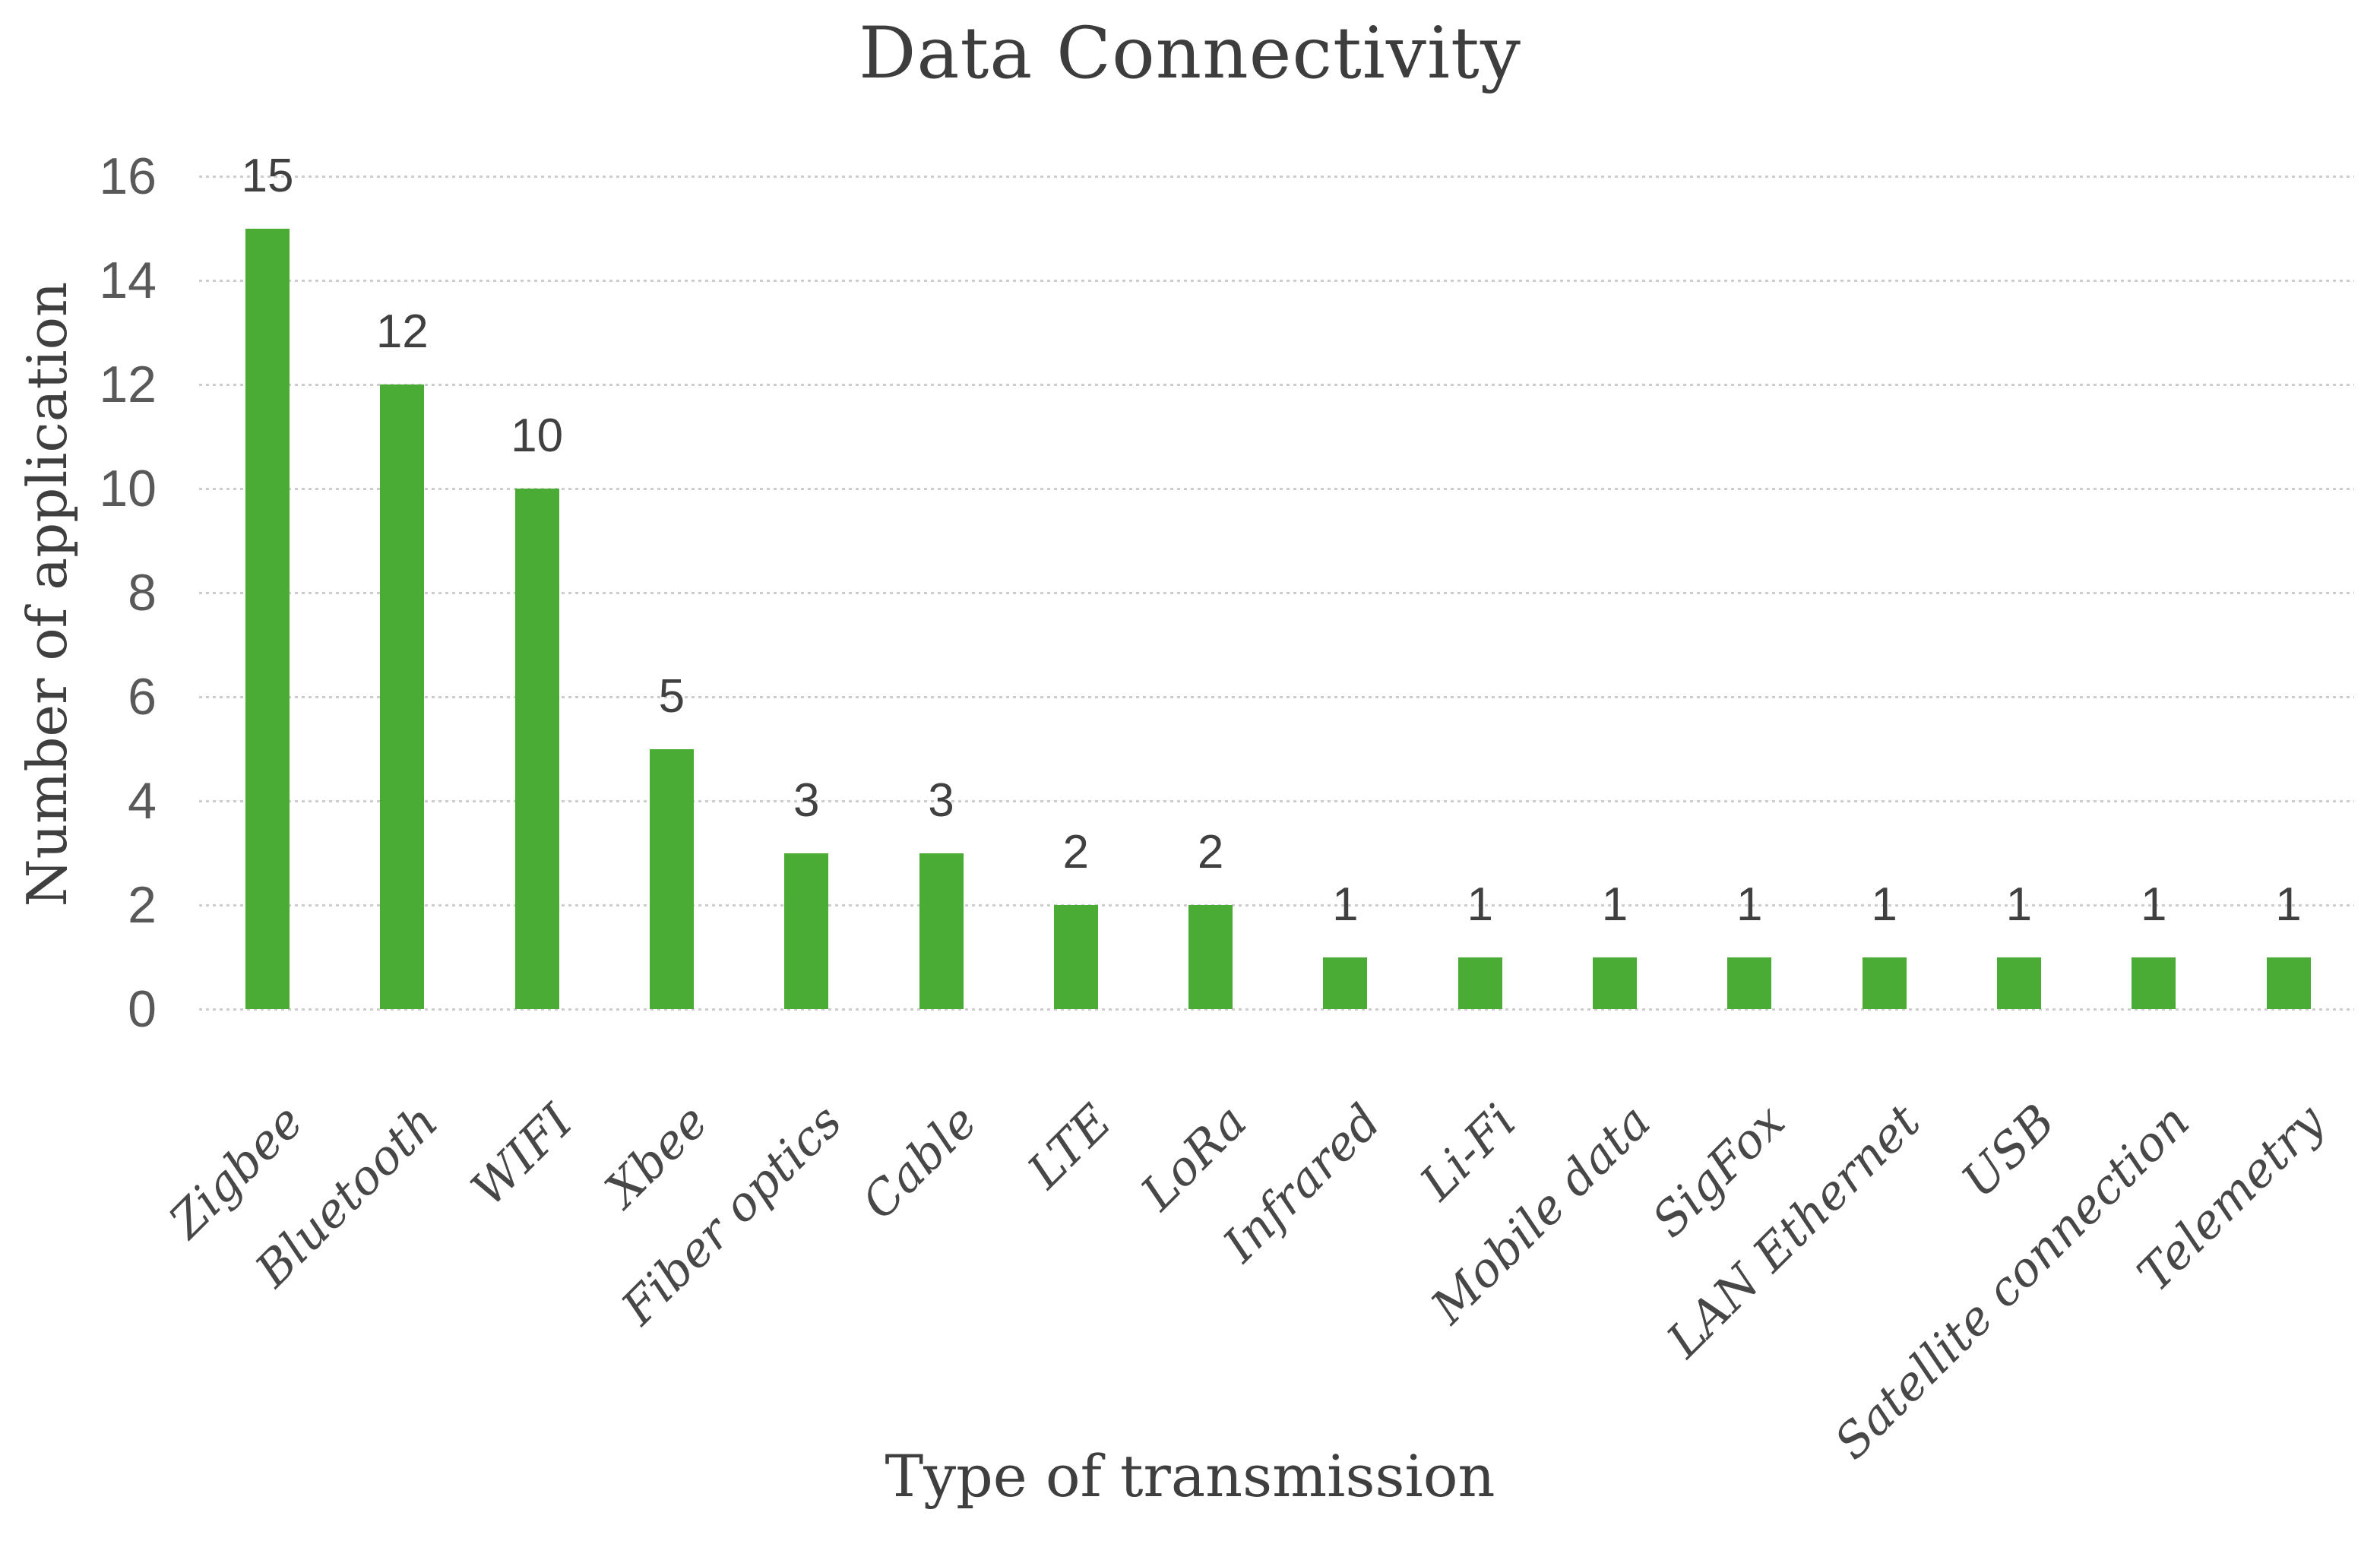 The height and width of the screenshot is (1541, 2380). What do you see at coordinates (806, 931) in the screenshot?
I see `bar-fiber-optics` at bounding box center [806, 931].